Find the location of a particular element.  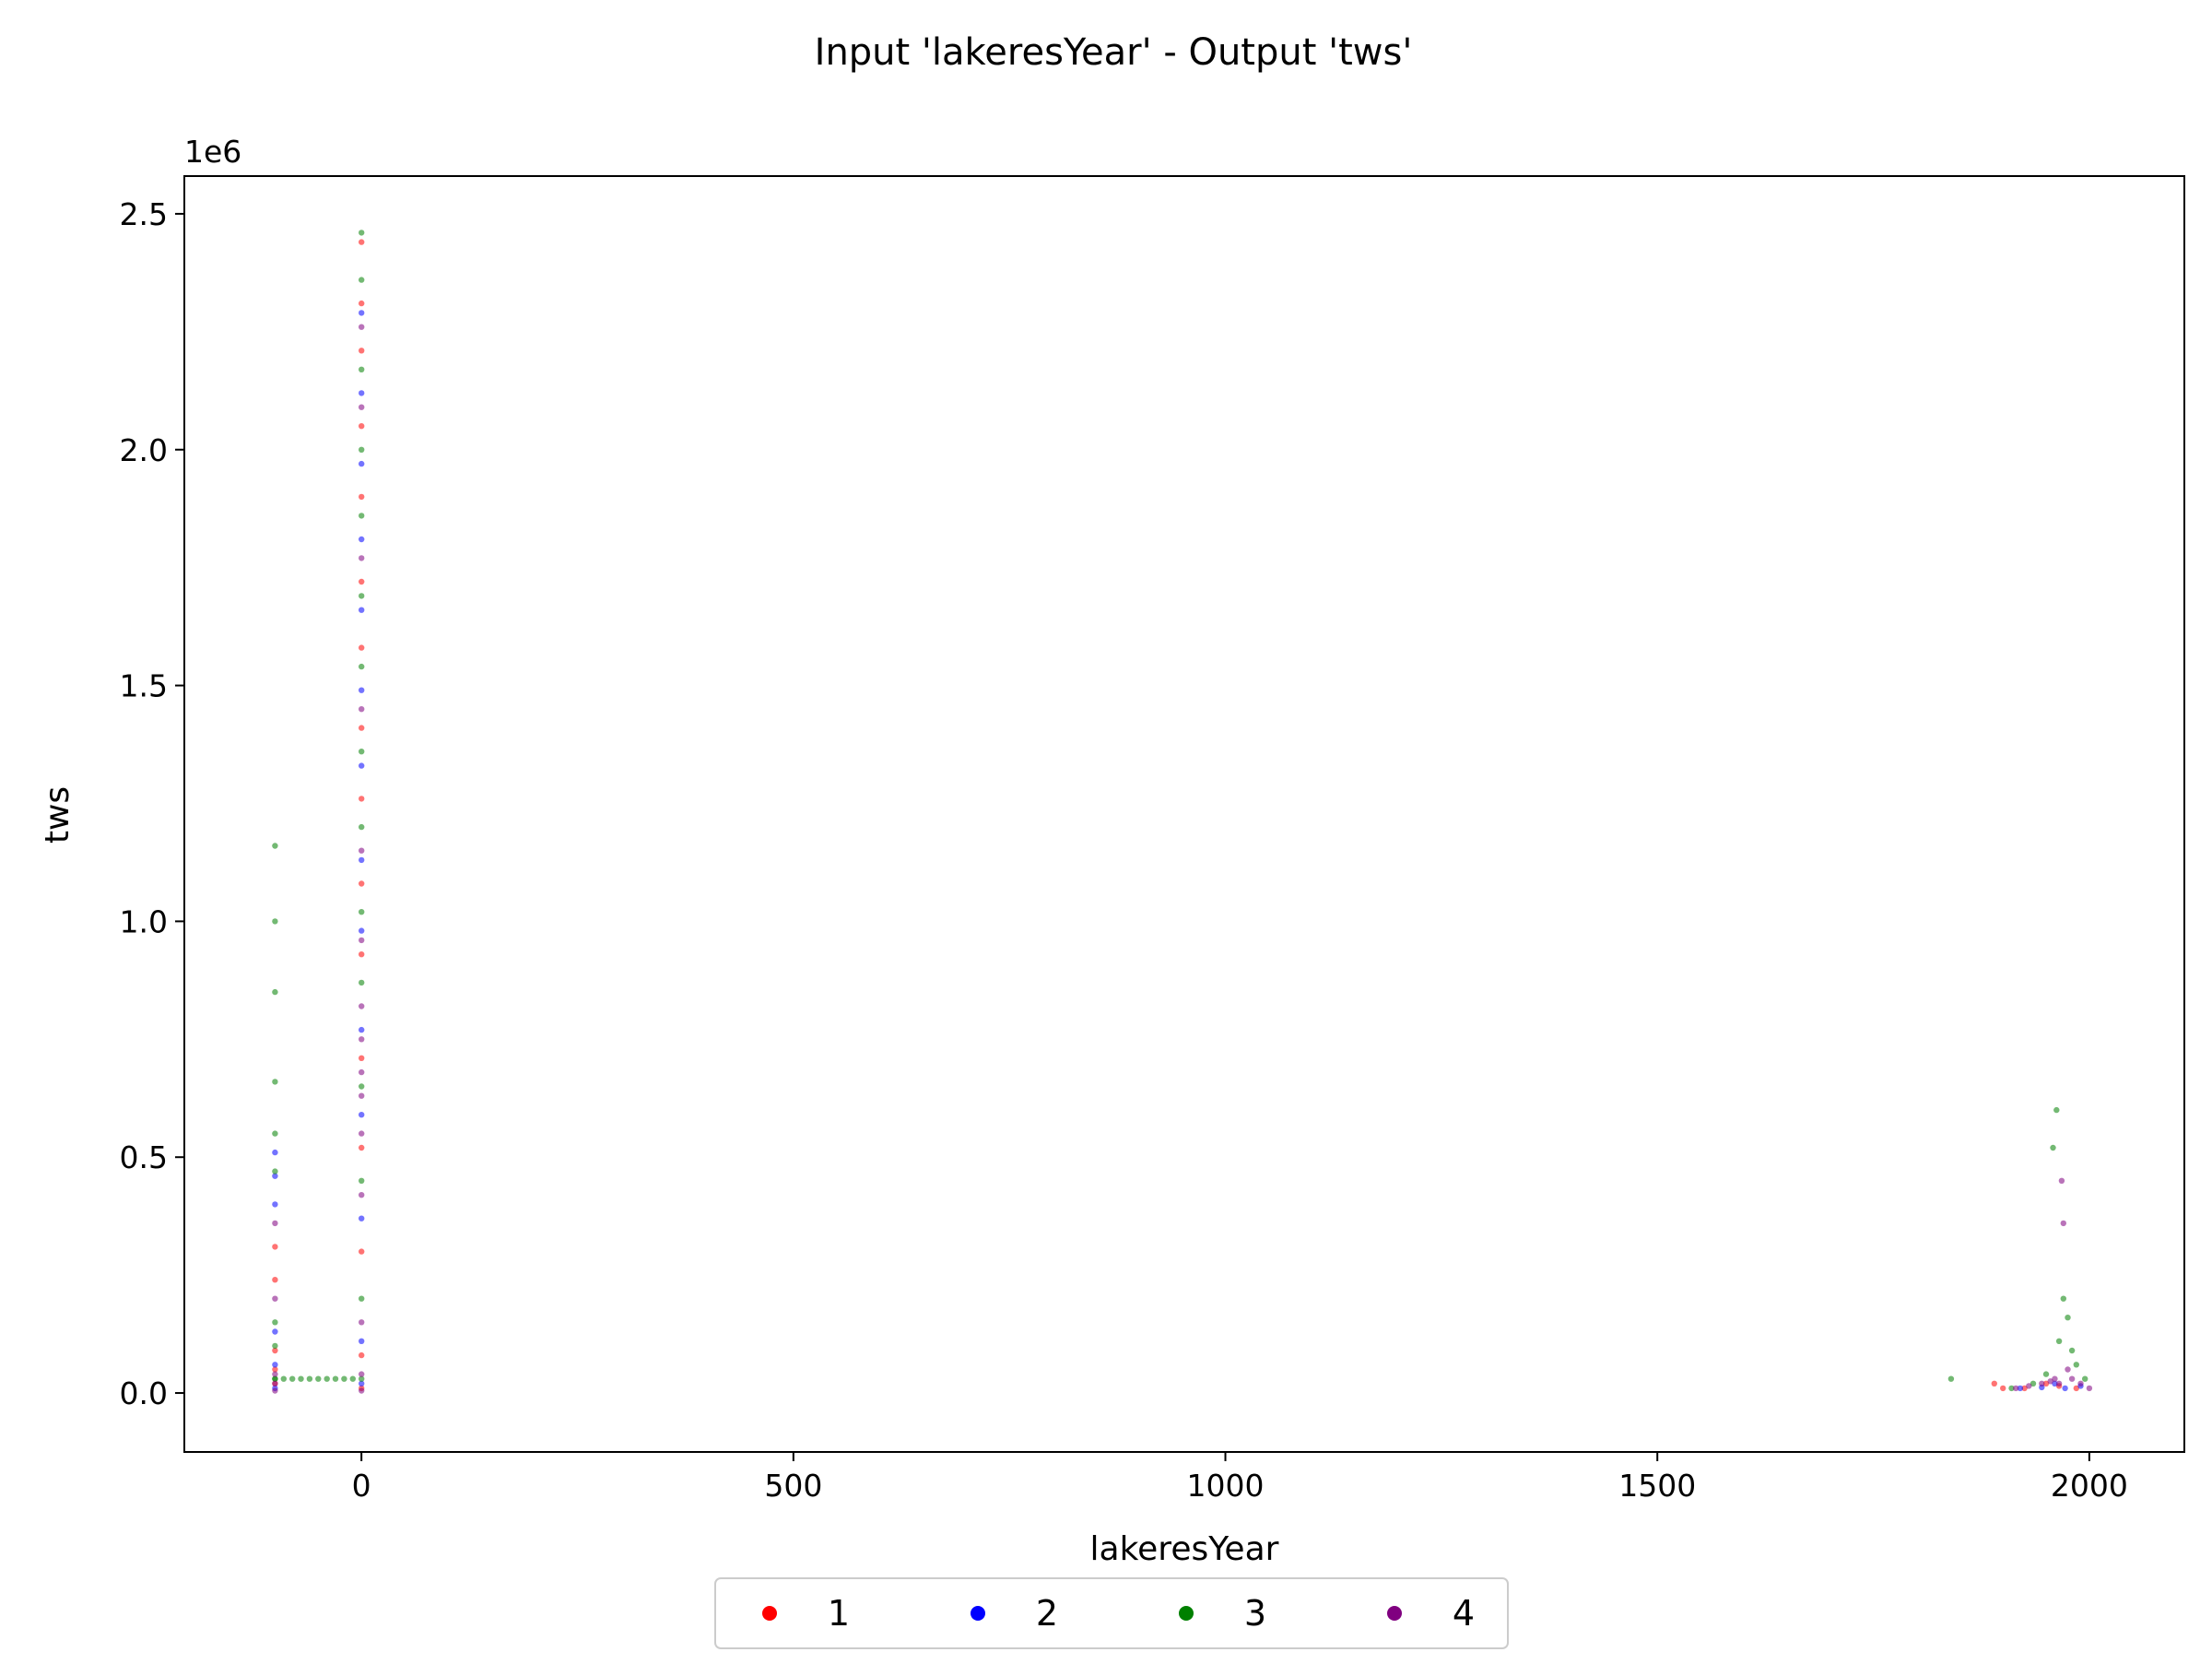

y-axis-label: tws is located at coordinates (57, 815).